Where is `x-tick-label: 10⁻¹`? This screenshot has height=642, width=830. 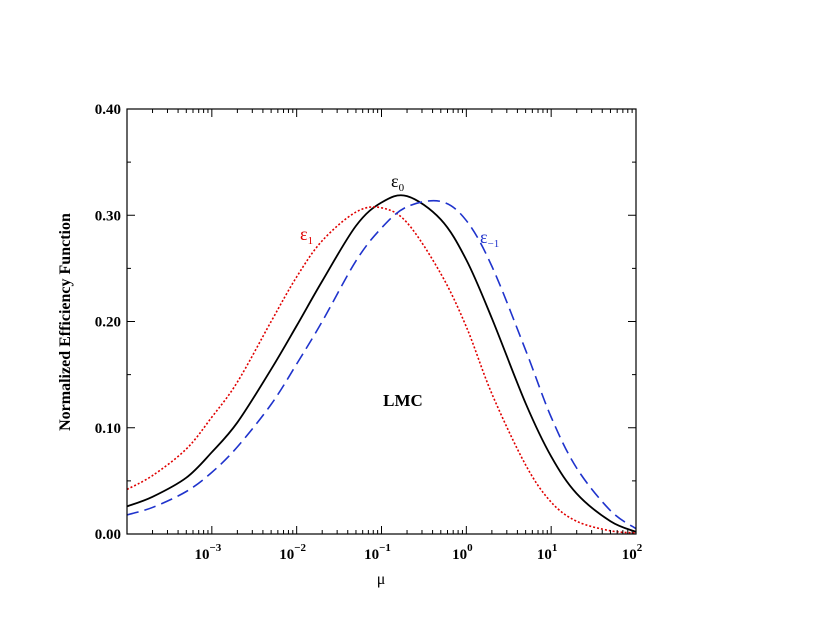 x-tick-label: 10⁻¹ is located at coordinates (377, 552).